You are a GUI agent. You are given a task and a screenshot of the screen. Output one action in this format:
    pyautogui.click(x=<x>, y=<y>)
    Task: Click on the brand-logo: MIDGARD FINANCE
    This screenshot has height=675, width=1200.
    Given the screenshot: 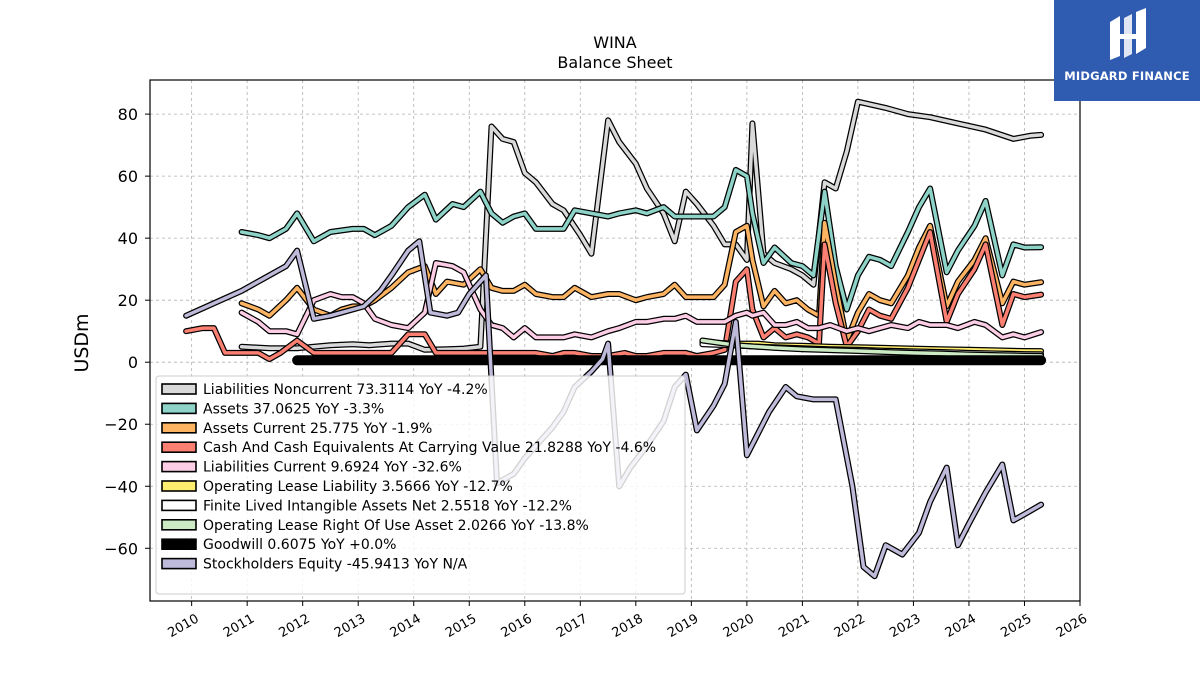 What is the action you would take?
    pyautogui.click(x=1127, y=50)
    